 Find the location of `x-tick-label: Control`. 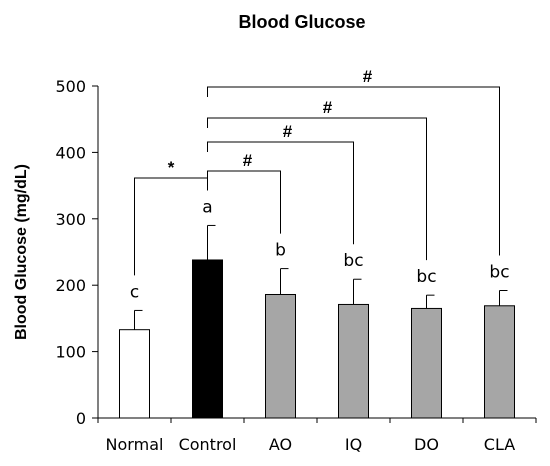

x-tick-label: Control is located at coordinates (208, 444).